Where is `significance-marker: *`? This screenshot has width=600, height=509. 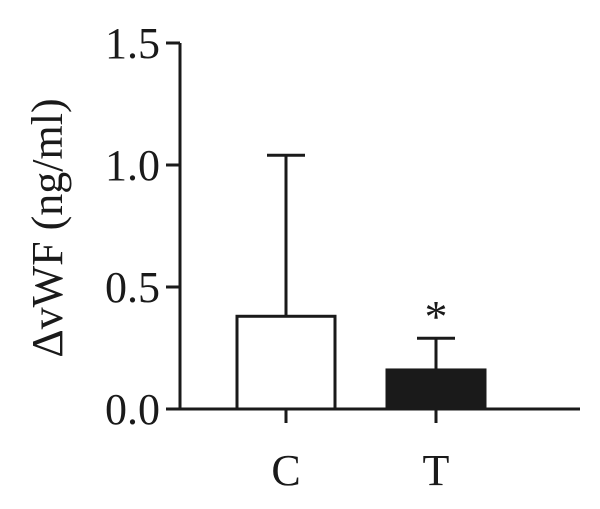 significance-marker: * is located at coordinates (436, 316).